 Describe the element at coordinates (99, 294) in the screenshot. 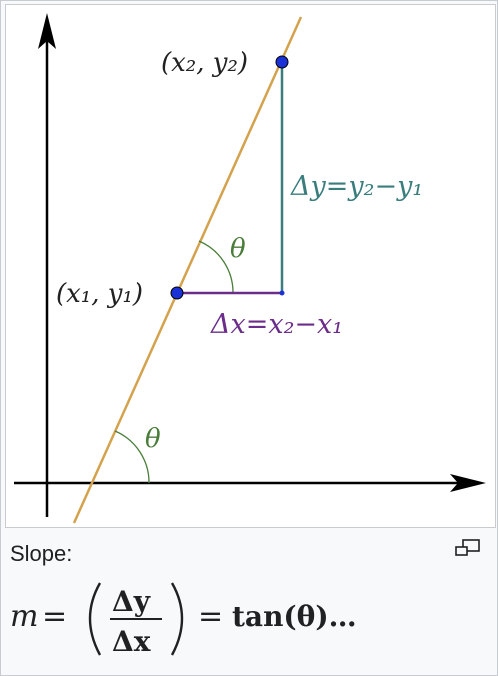

I see `point-1-label: (x₁, y₁)` at that location.